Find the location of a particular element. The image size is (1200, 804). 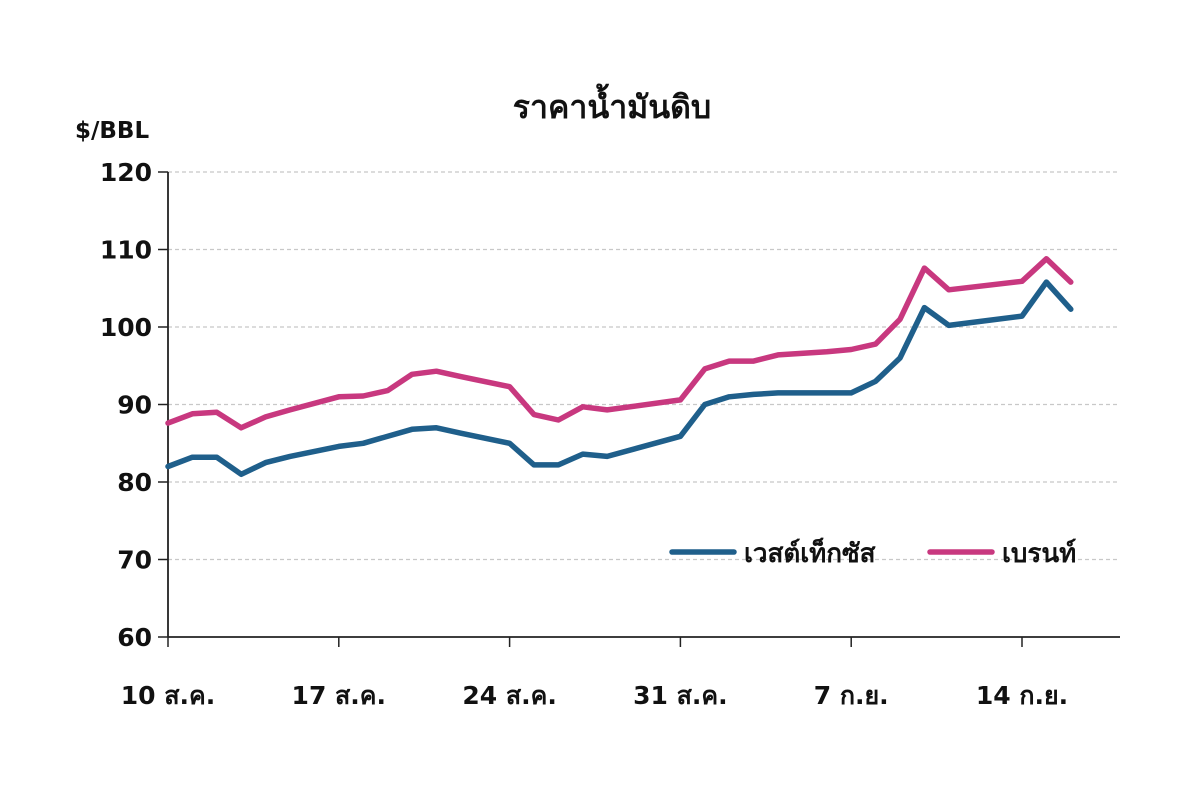

x-tick-label: 24 ส.ค. is located at coordinates (509, 695).